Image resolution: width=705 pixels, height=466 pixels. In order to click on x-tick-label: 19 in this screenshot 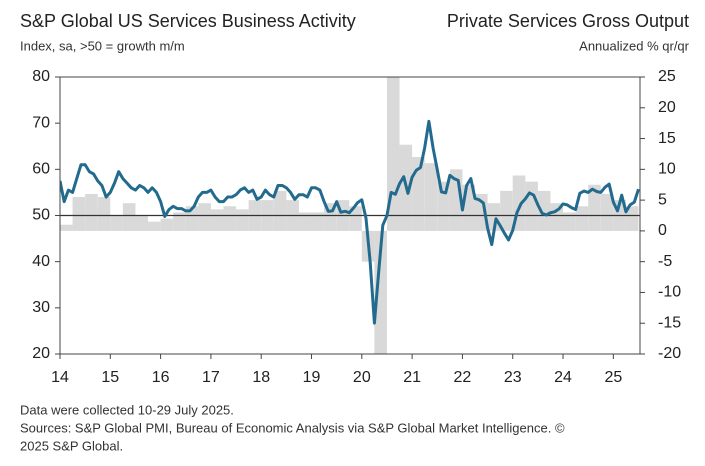, I will do `click(312, 377)`.